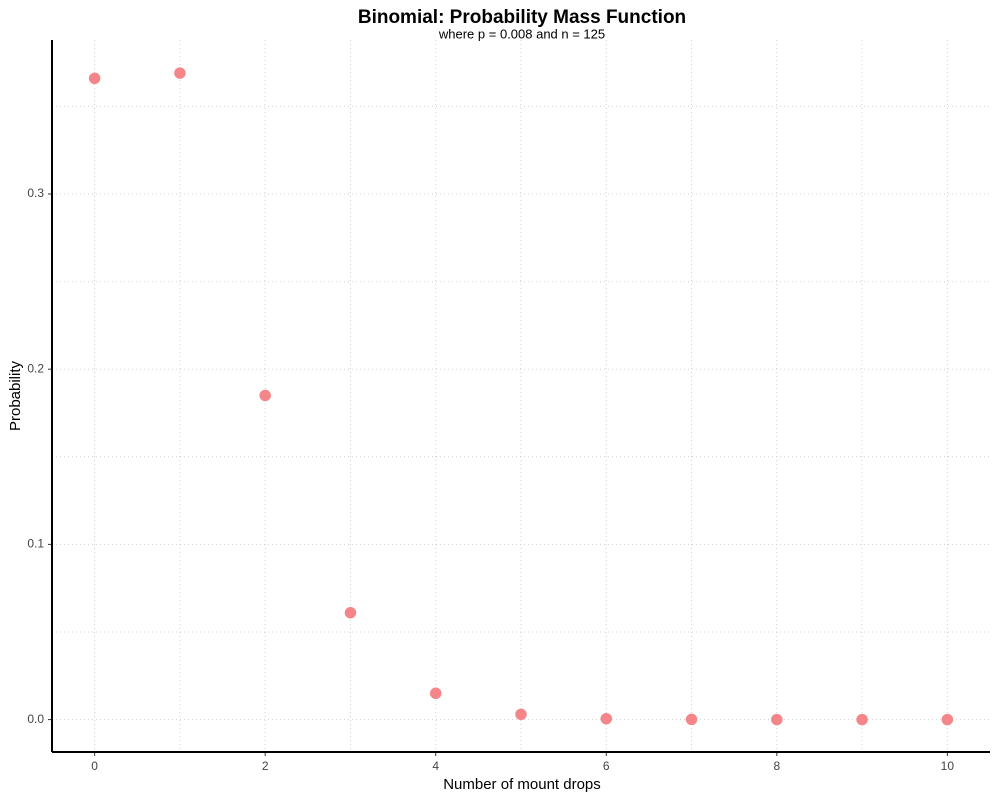 This screenshot has height=800, width=1000. What do you see at coordinates (606, 766) in the screenshot?
I see `x-tick-label: 6` at bounding box center [606, 766].